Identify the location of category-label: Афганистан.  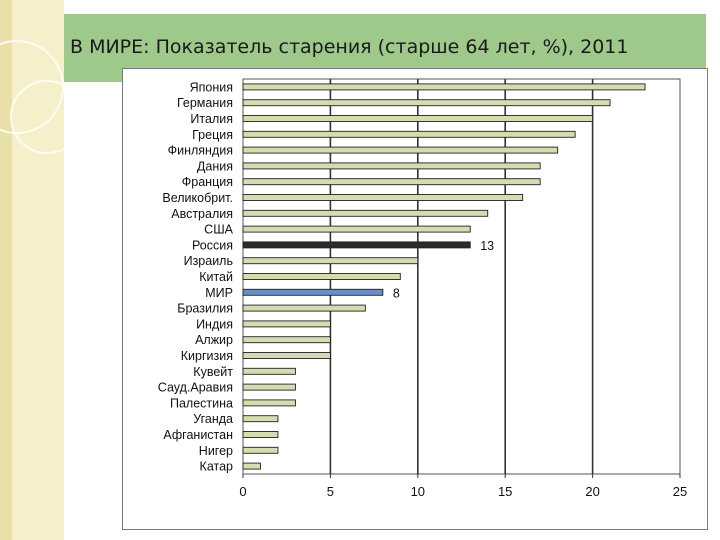
(198, 435).